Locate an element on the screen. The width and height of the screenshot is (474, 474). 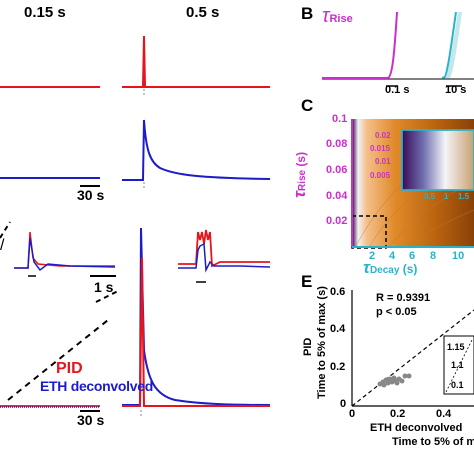
panel-c-x-tau: τ is located at coordinates (366, 267).